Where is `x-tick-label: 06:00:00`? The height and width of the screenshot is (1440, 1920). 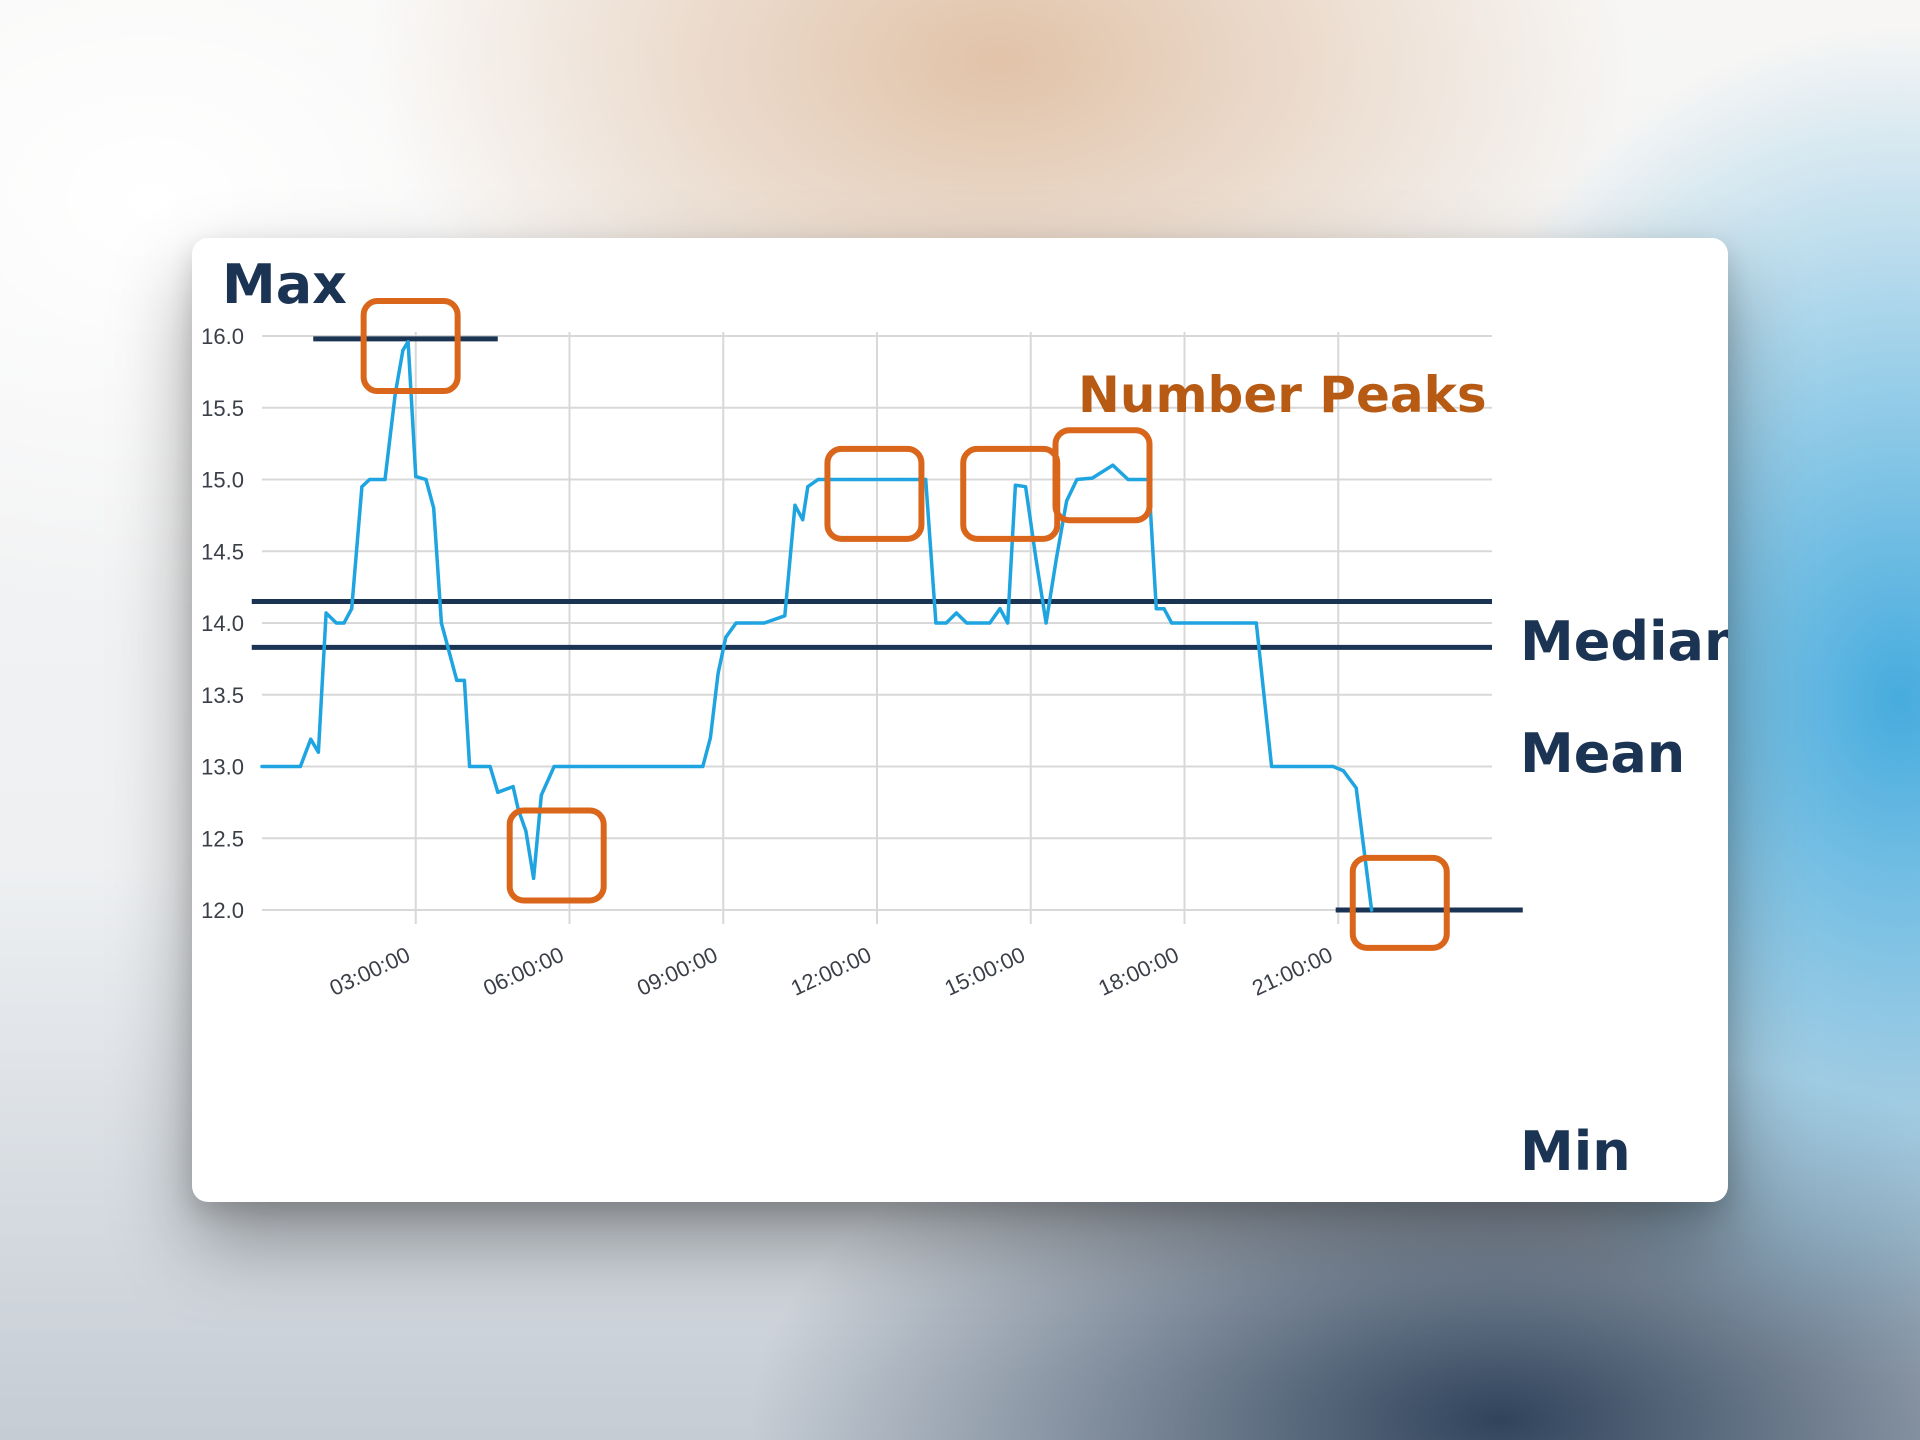
x-tick-label: 06:00:00 is located at coordinates (523, 971).